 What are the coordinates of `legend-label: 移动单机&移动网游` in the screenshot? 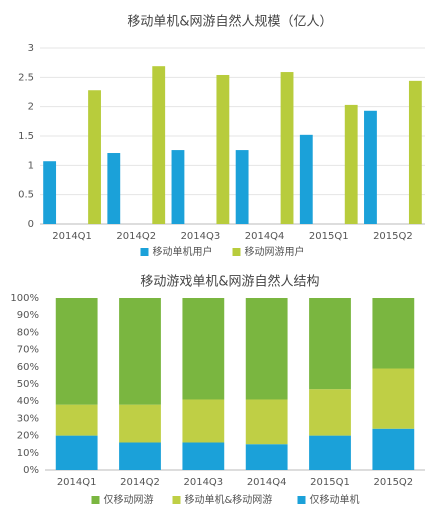 It's located at (229, 499).